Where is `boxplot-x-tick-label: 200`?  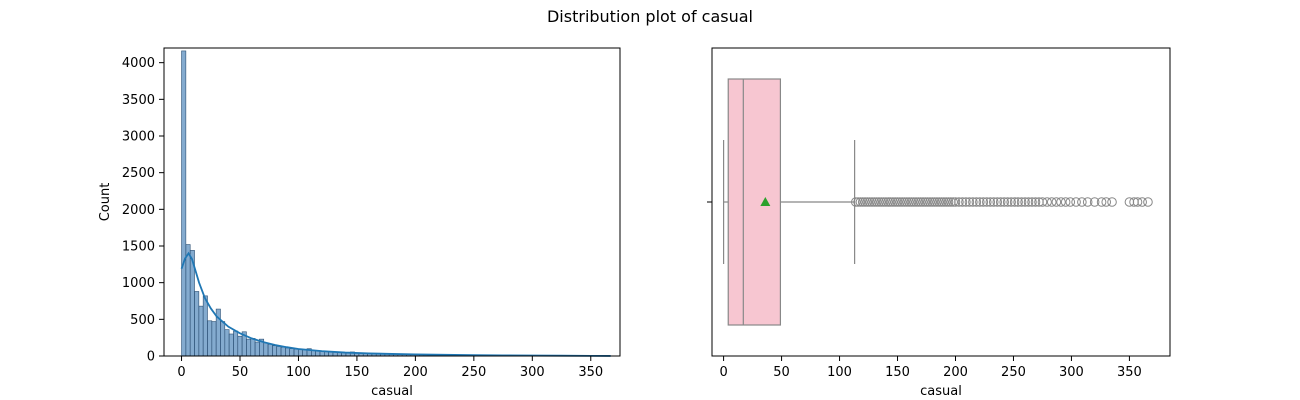 boxplot-x-tick-label: 200 is located at coordinates (955, 372).